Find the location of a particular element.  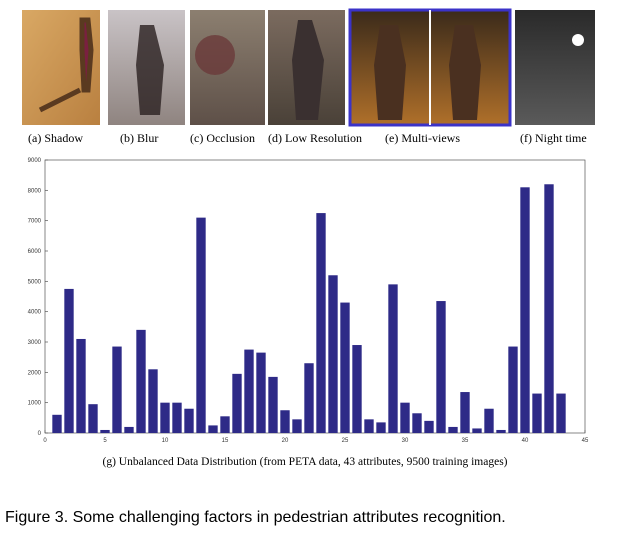

panel-caption: (a) Shadow is located at coordinates (55, 138).